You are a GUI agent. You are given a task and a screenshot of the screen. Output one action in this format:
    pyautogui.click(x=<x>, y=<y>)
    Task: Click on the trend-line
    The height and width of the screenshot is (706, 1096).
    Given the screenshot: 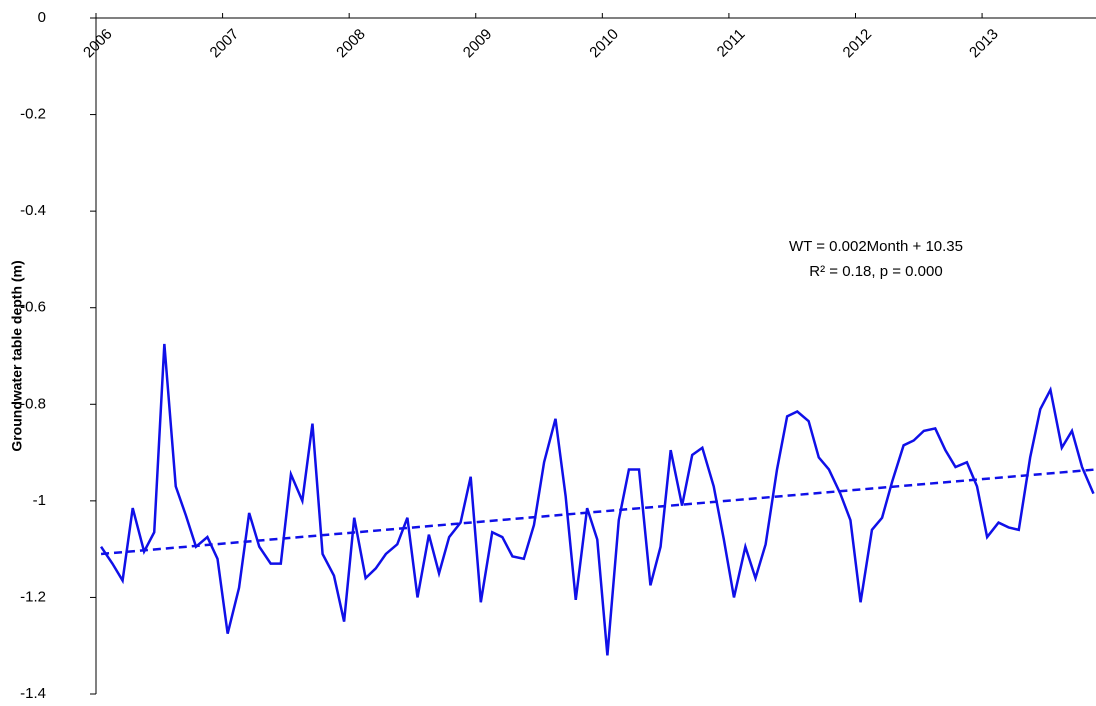 What is the action you would take?
    pyautogui.click(x=598, y=512)
    